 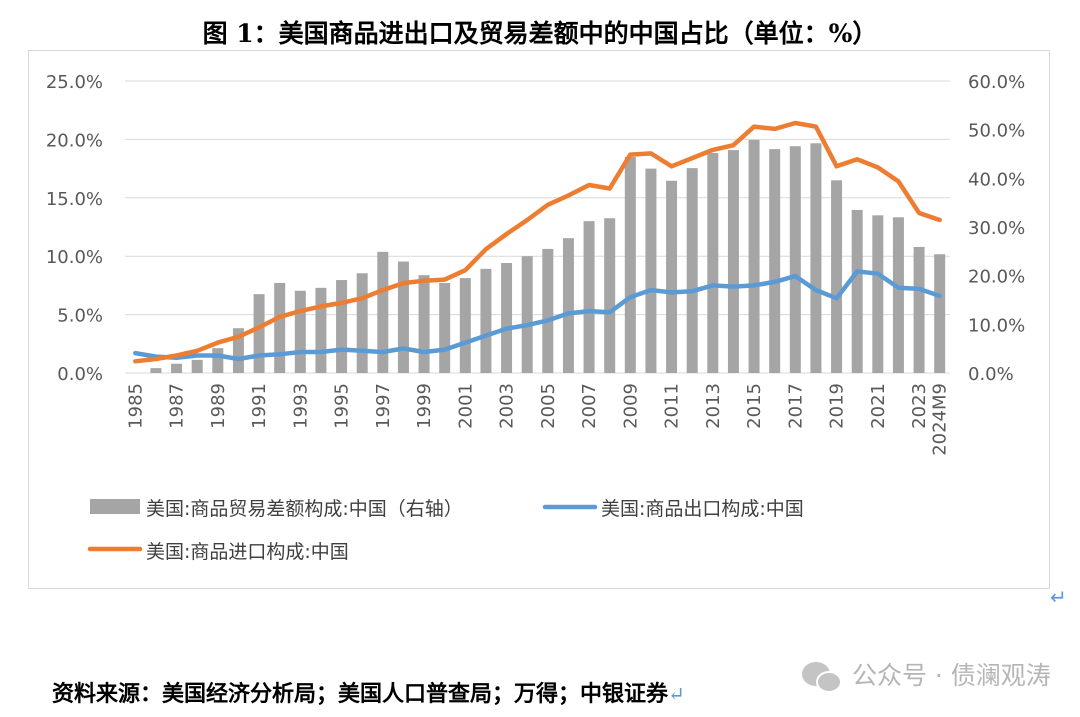 What do you see at coordinates (837, 276) in the screenshot?
I see `bar-2019` at bounding box center [837, 276].